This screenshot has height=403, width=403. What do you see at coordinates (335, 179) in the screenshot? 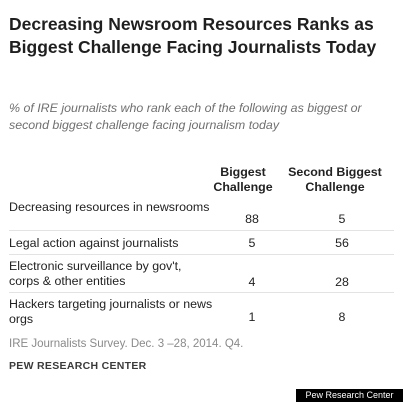
I see `column-header-second-biggest: Second Biggest Challenge` at bounding box center [335, 179].